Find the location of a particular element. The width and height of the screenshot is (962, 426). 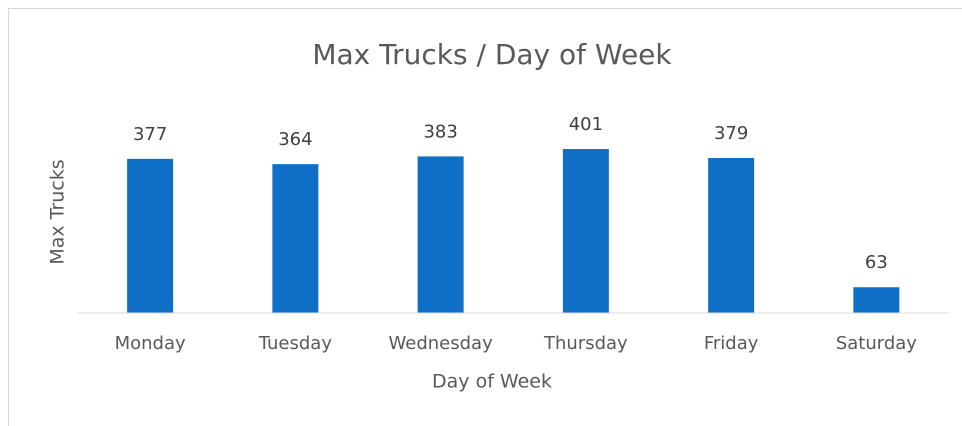

x-tick-label: Tuesday is located at coordinates (295, 343).